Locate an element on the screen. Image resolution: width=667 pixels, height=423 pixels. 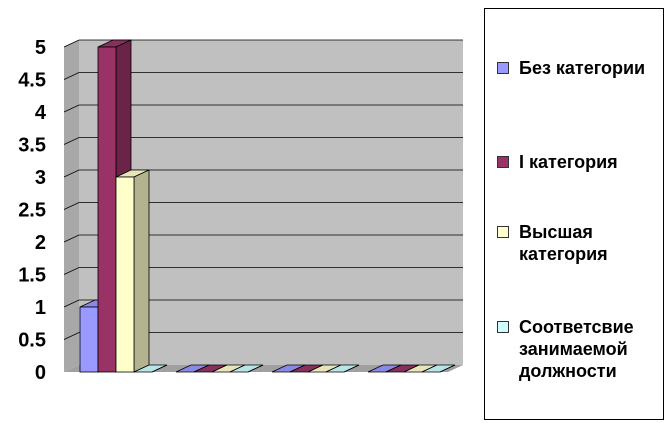
legend-label-highest-category: Высшая категория is located at coordinates (563, 243).